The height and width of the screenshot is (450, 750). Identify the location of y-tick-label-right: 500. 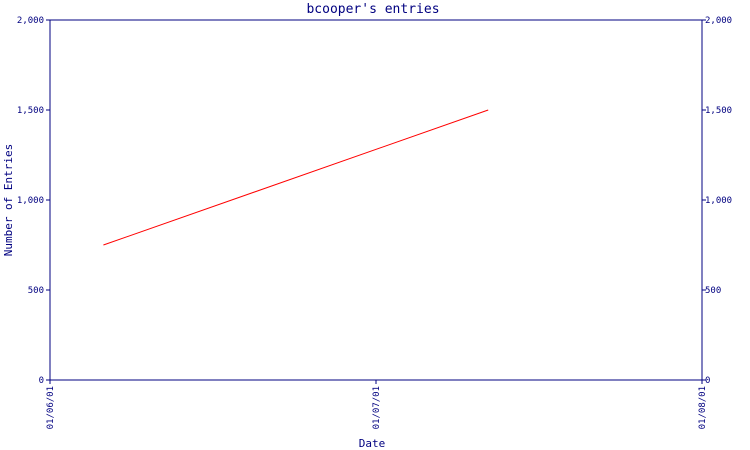
(713, 291).